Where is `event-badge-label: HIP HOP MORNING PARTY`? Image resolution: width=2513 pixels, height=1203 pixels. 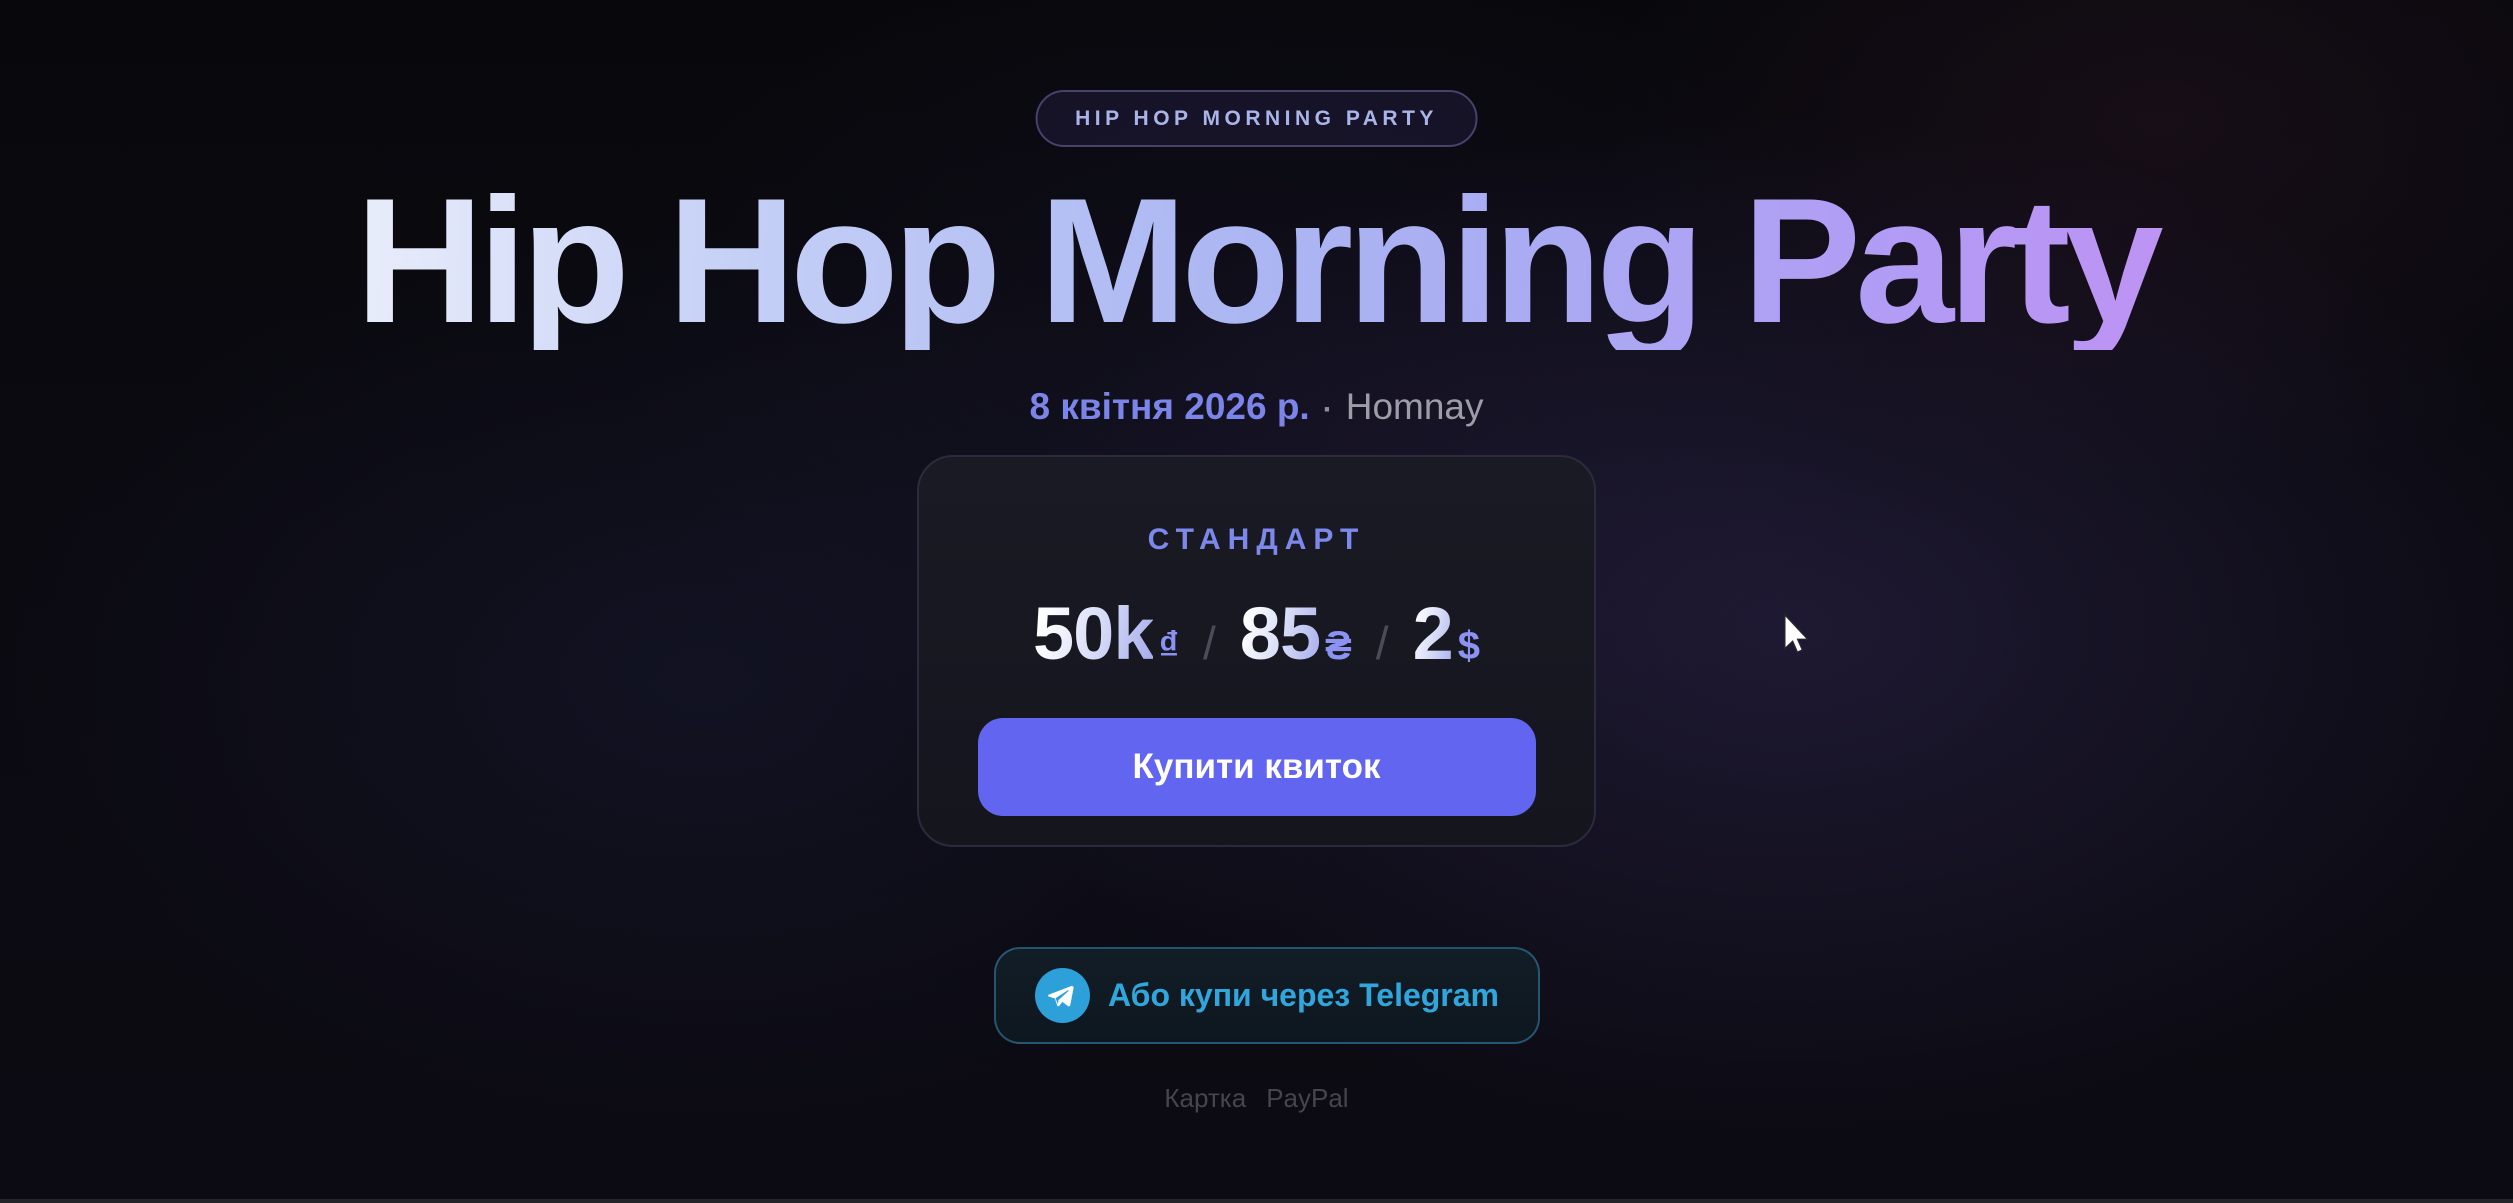 event-badge-label: HIP HOP MORNING PARTY is located at coordinates (1256, 118).